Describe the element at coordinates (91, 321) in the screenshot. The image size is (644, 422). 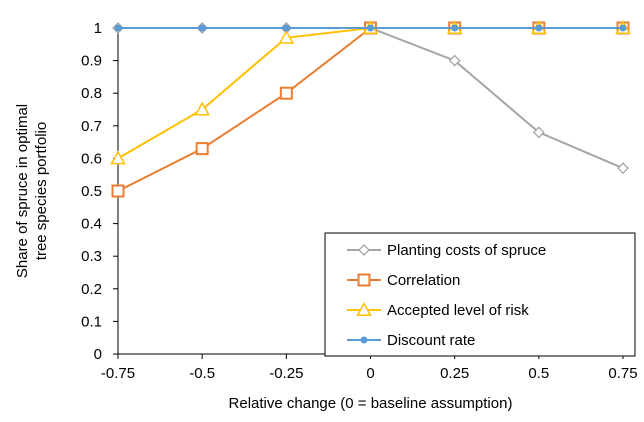
I see `y-tick-label: 0.1` at that location.